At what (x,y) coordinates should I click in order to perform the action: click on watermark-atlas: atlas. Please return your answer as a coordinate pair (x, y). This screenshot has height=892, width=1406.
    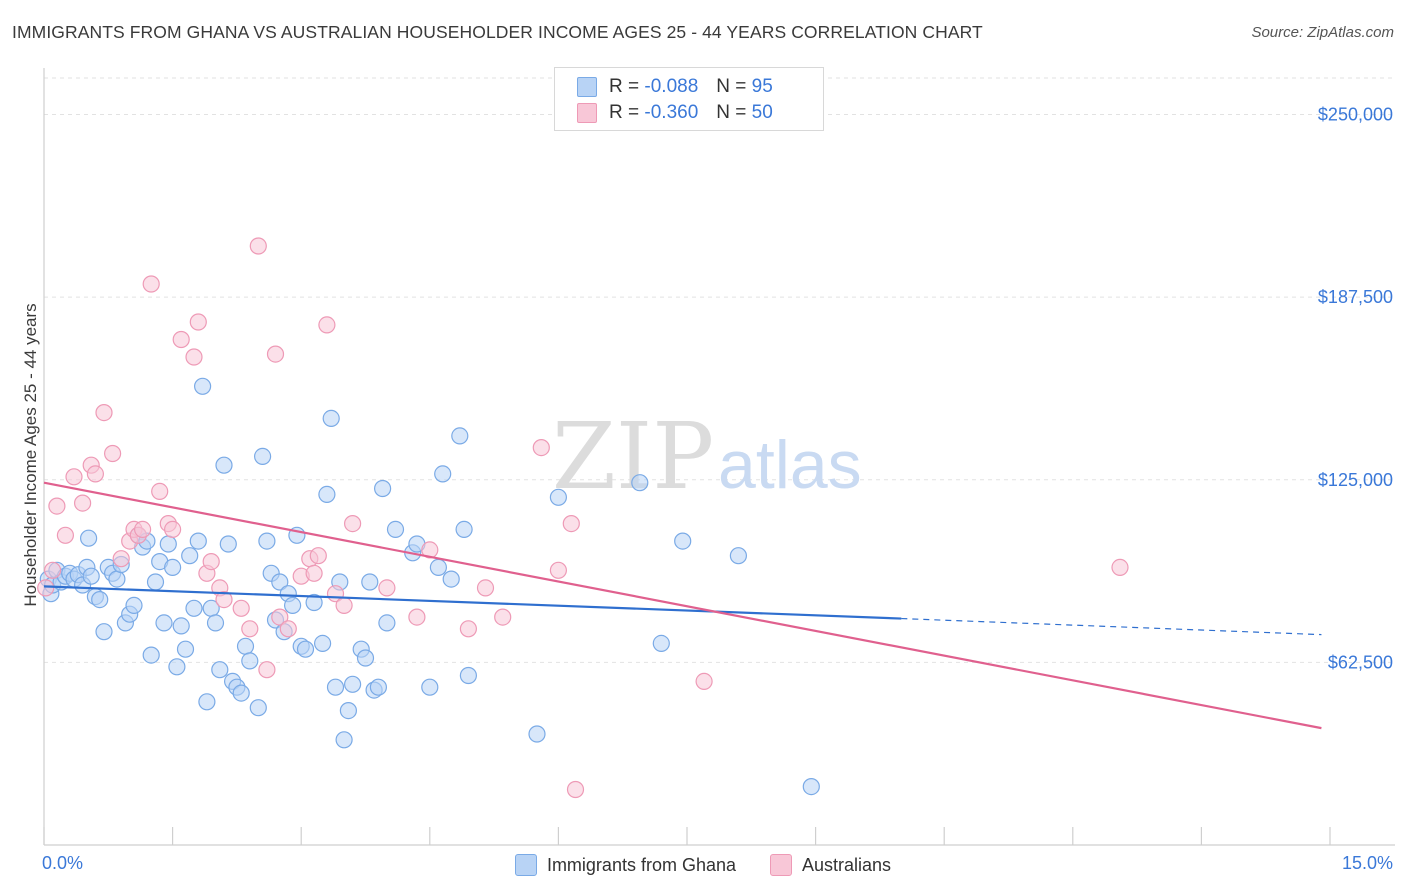
    Looking at the image, I should click on (790, 465).